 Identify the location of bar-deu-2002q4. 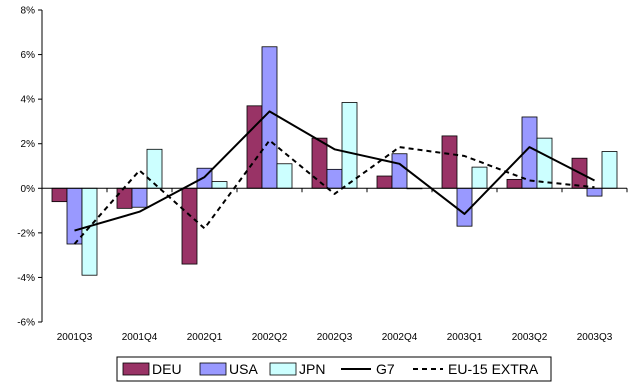
(384, 182).